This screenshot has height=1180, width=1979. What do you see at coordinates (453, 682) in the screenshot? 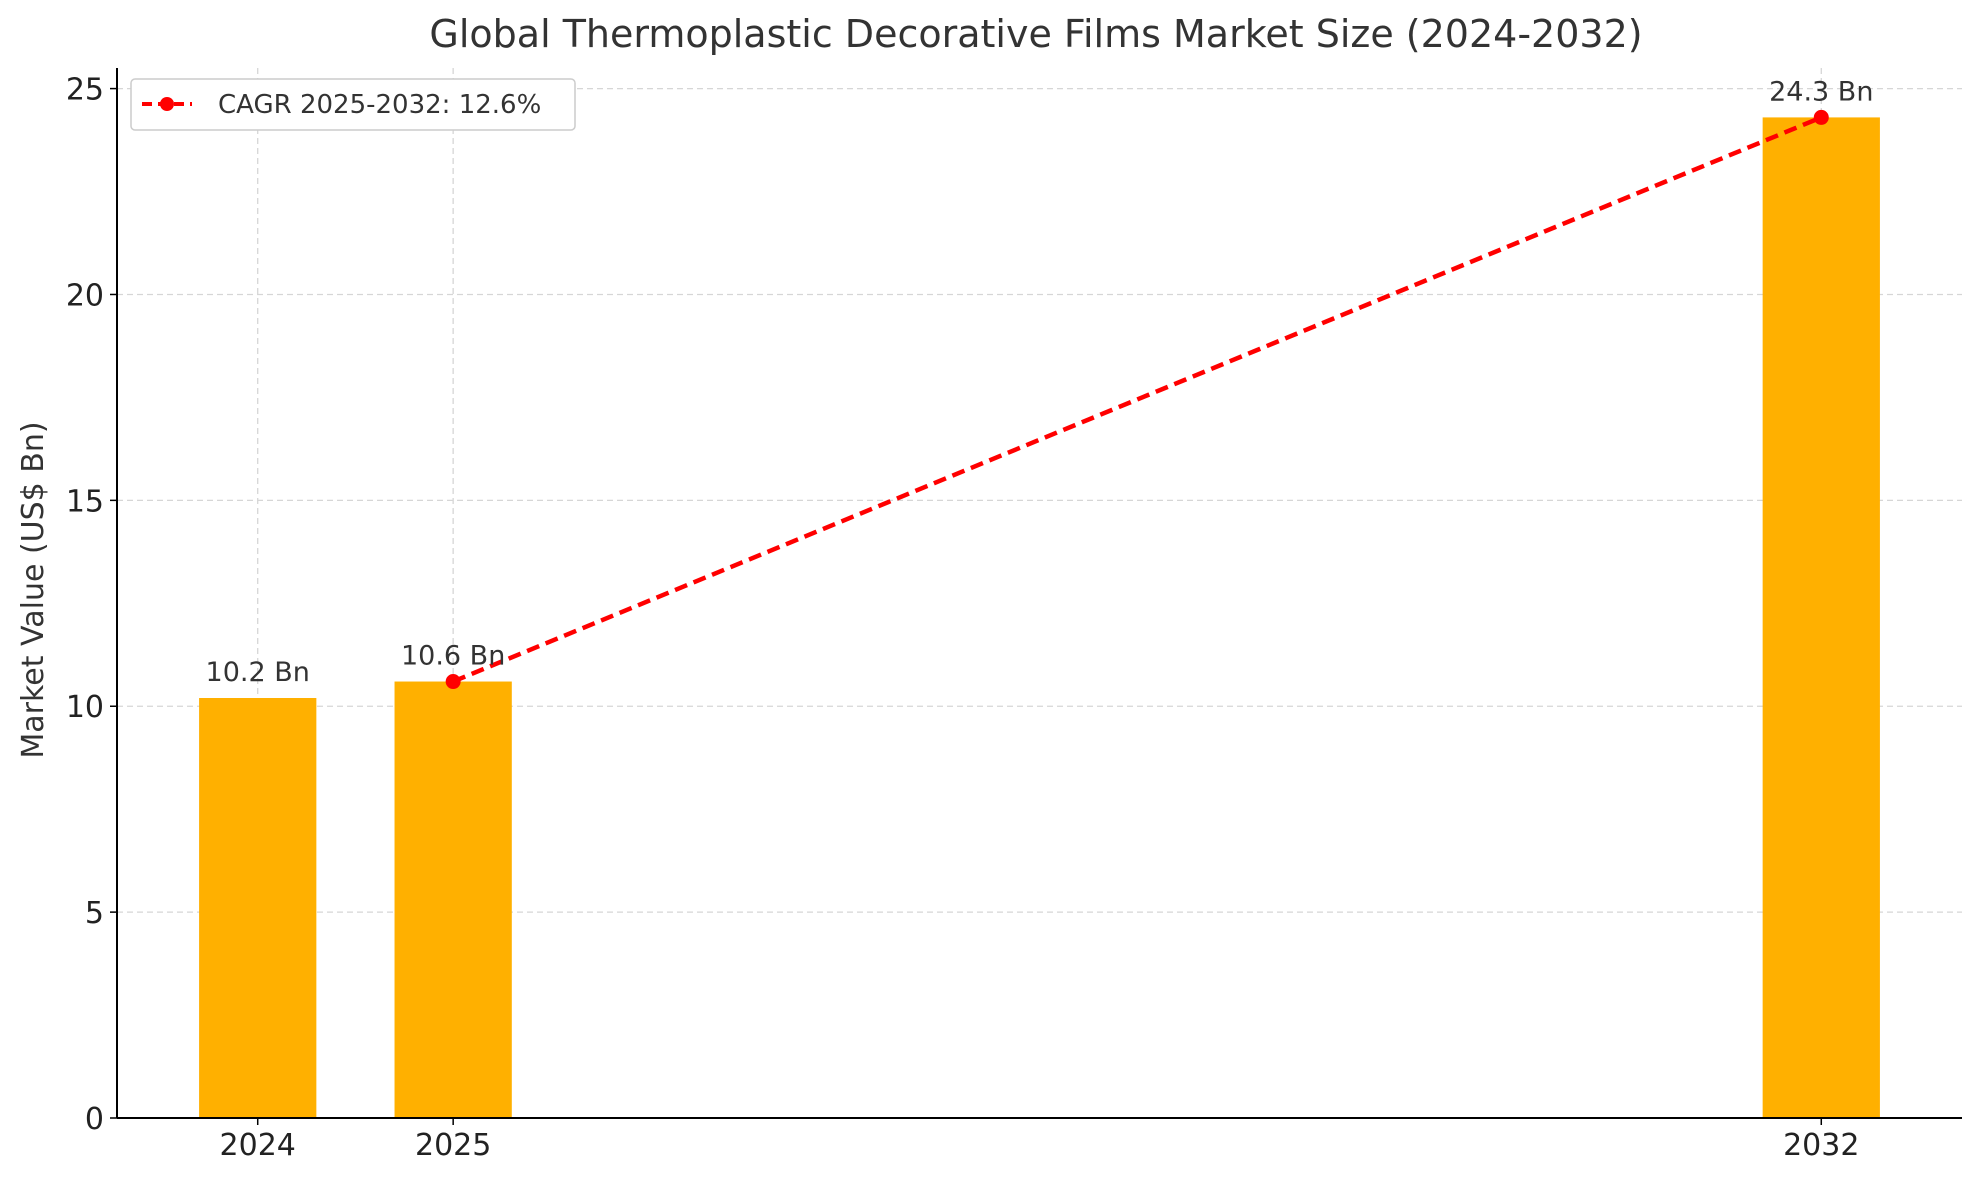
I see `cagr-point-2025` at bounding box center [453, 682].